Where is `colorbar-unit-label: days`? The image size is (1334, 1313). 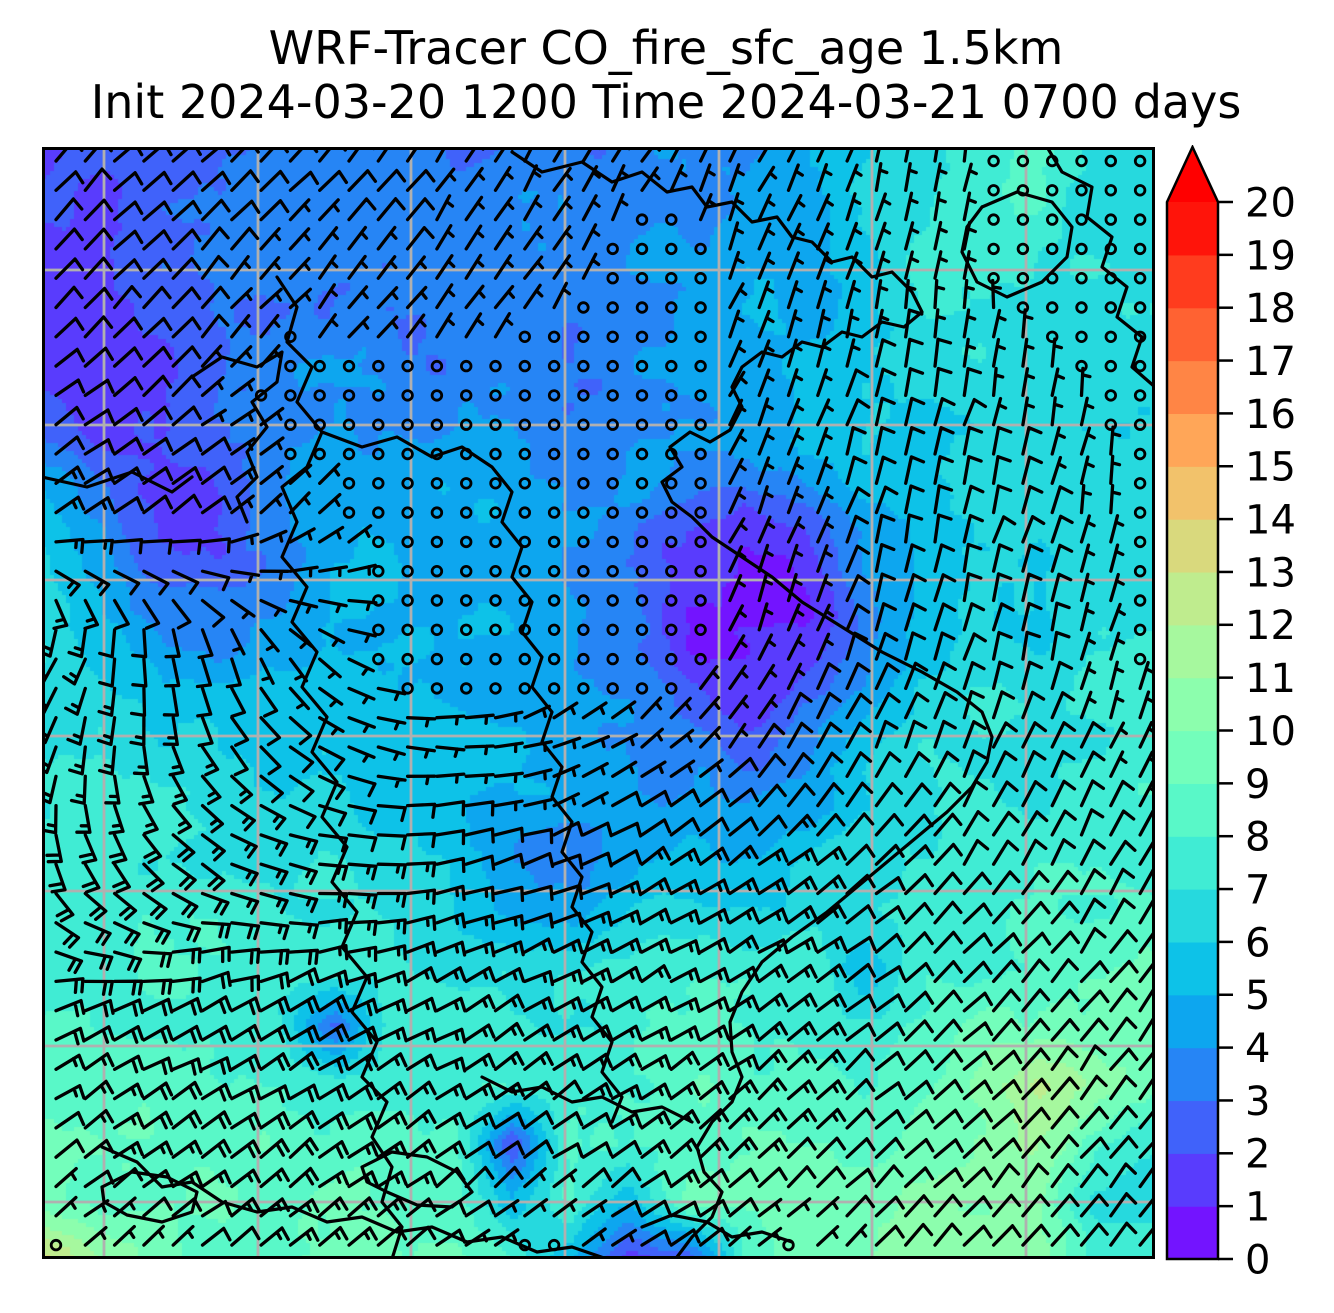
colorbar-unit-label: days is located at coordinates (1187, 102).